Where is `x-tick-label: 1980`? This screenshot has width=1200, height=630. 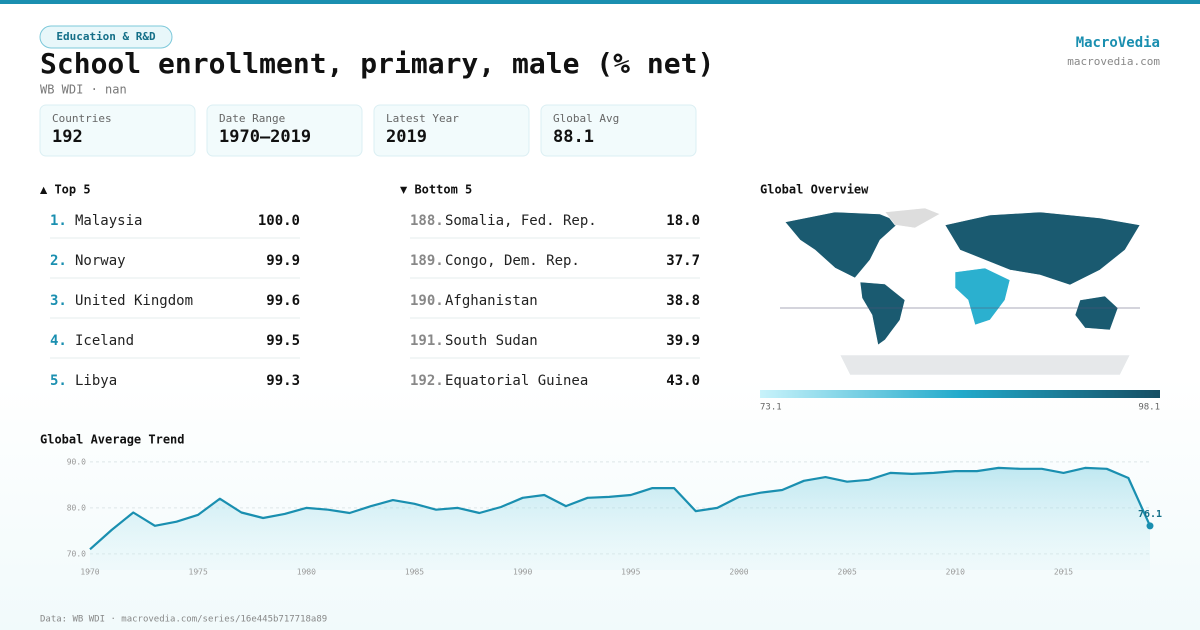
x-tick-label: 1980 is located at coordinates (306, 572).